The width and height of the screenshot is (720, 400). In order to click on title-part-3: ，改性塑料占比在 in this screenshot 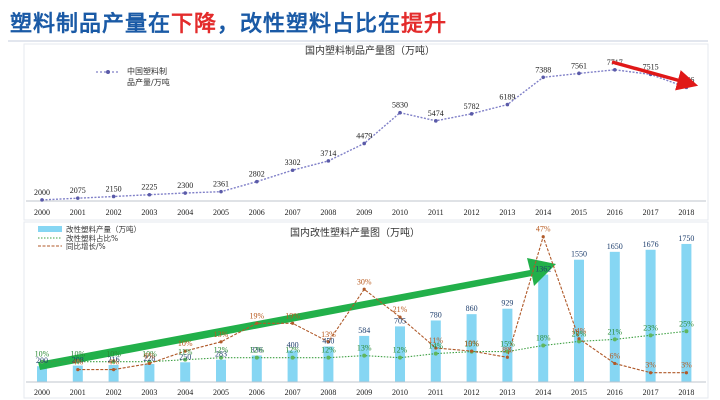, I will do `click(309, 24)`.